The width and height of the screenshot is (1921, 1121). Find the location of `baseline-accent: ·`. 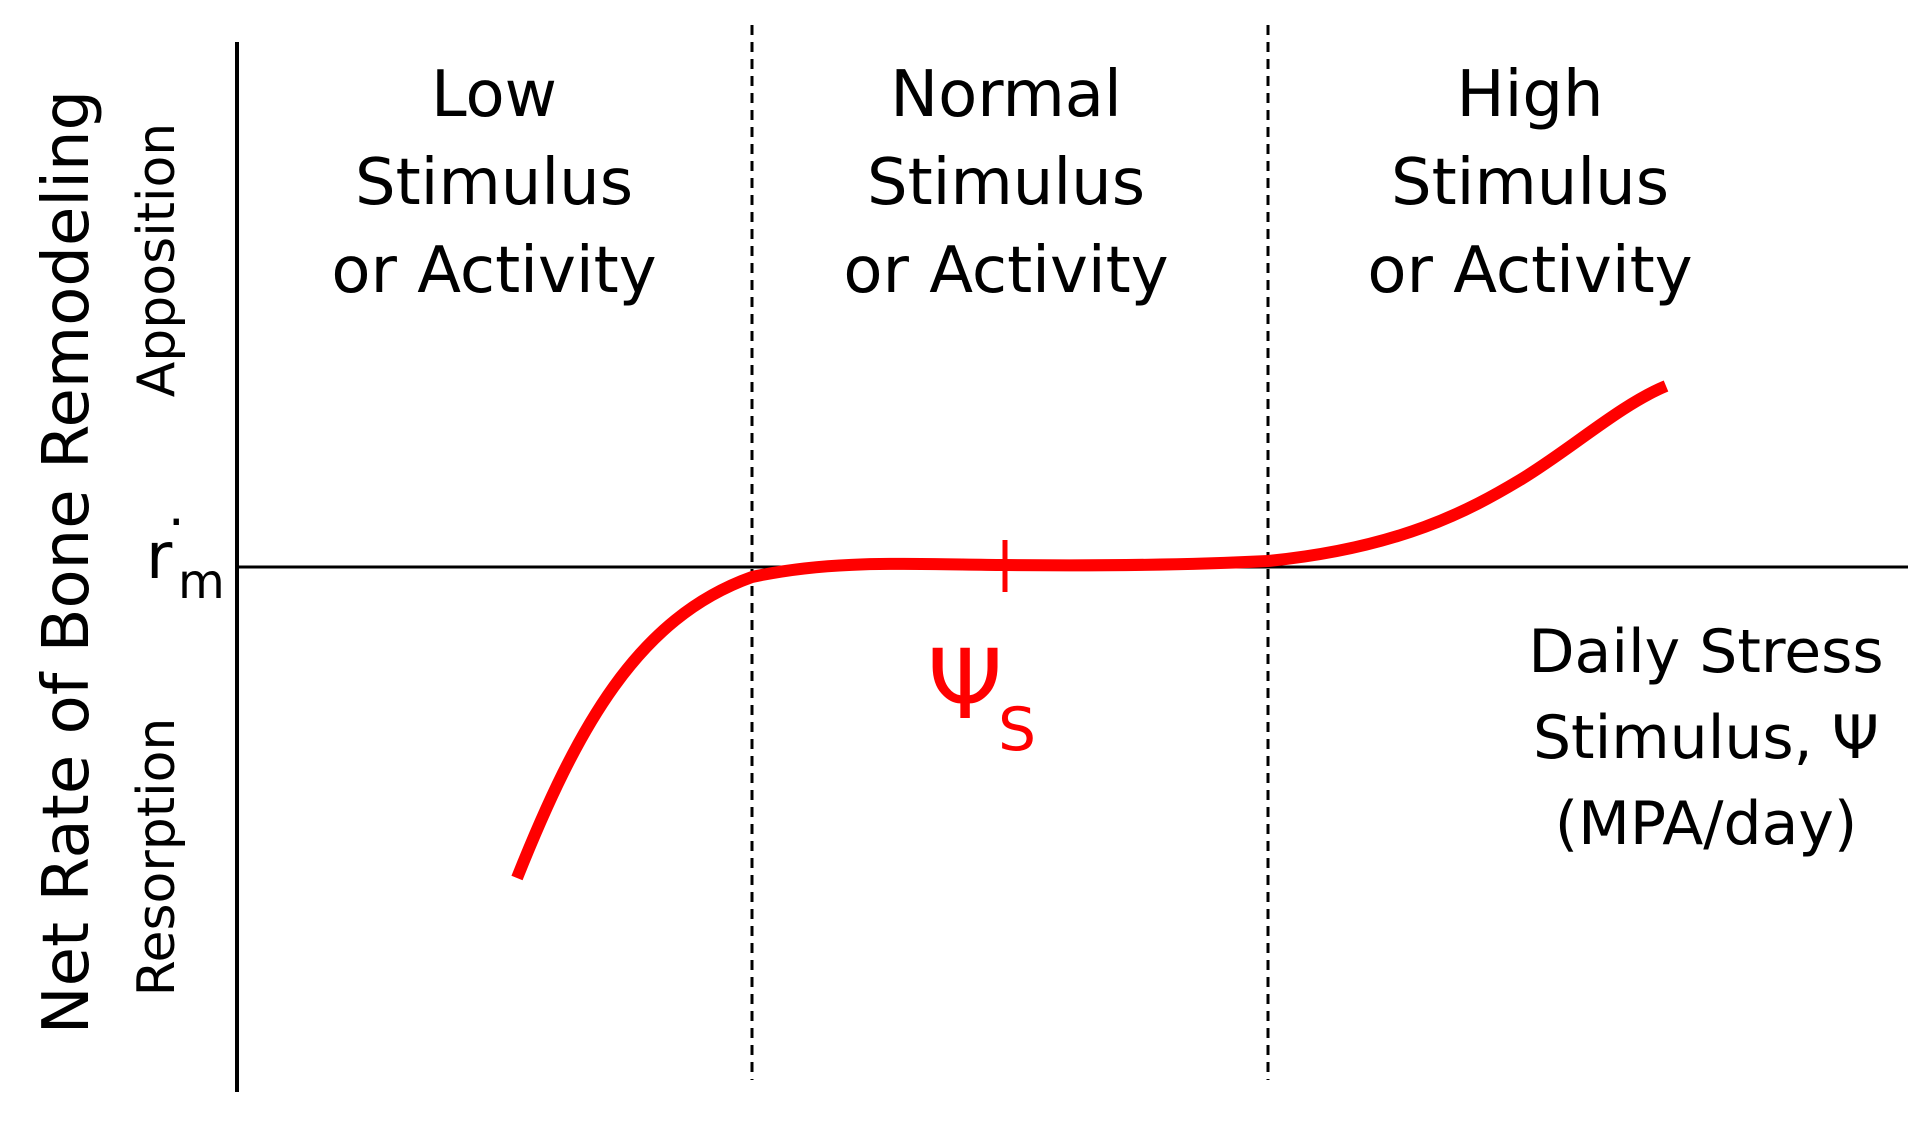

baseline-accent: · is located at coordinates (176, 523).